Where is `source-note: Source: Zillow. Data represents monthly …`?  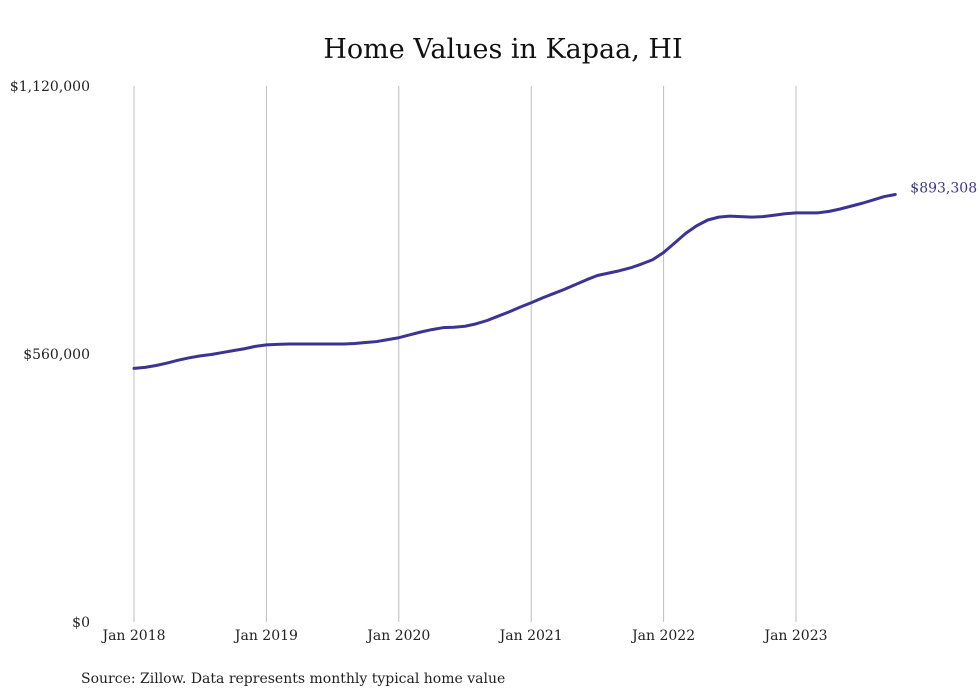
source-note: Source: Zillow. Data represents monthly … is located at coordinates (293, 679).